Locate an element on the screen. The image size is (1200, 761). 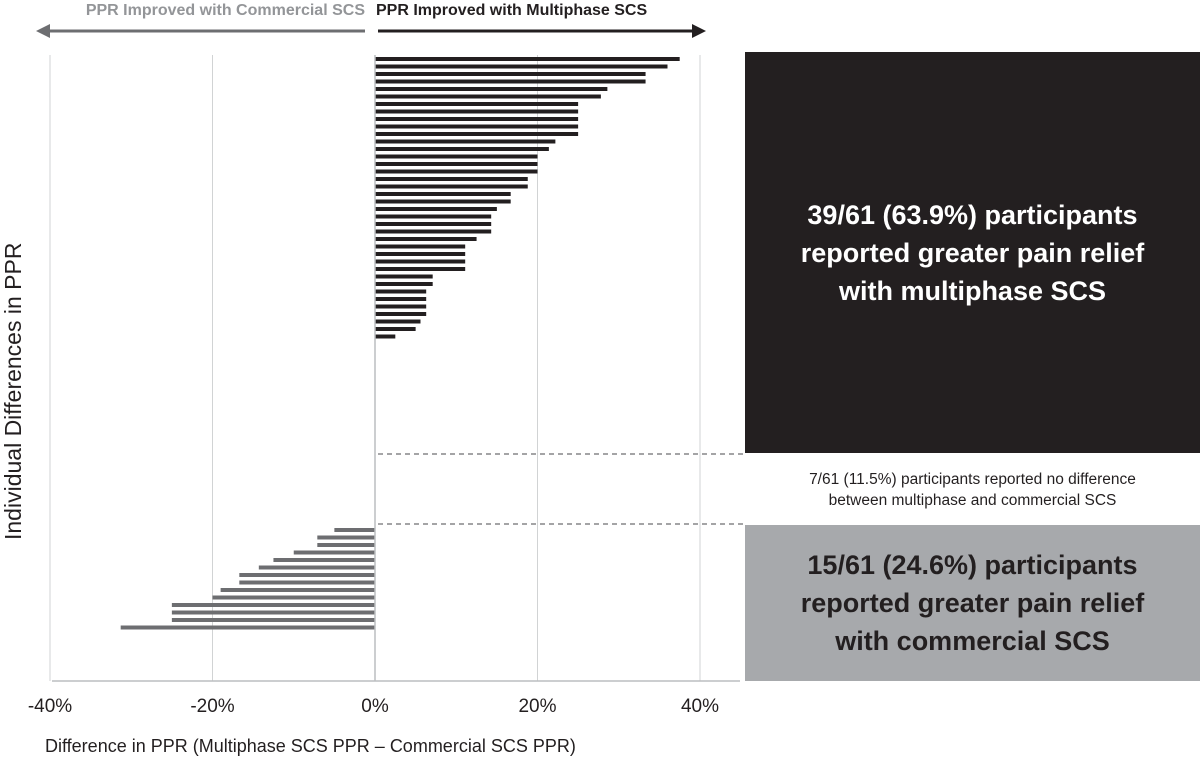
multiphase-summary-line: reported greater pain relief is located at coordinates (972, 252).